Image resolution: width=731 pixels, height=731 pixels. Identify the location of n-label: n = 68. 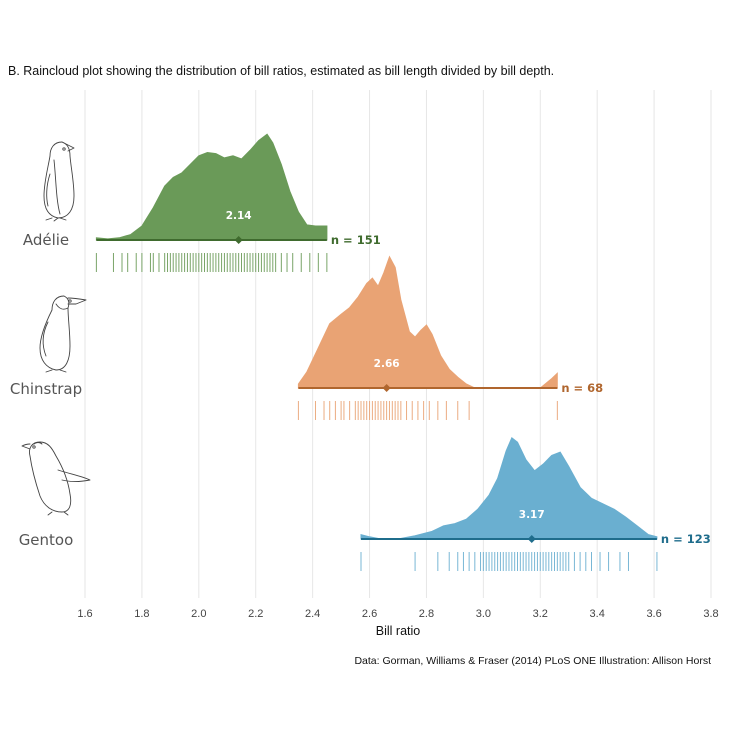
(582, 388).